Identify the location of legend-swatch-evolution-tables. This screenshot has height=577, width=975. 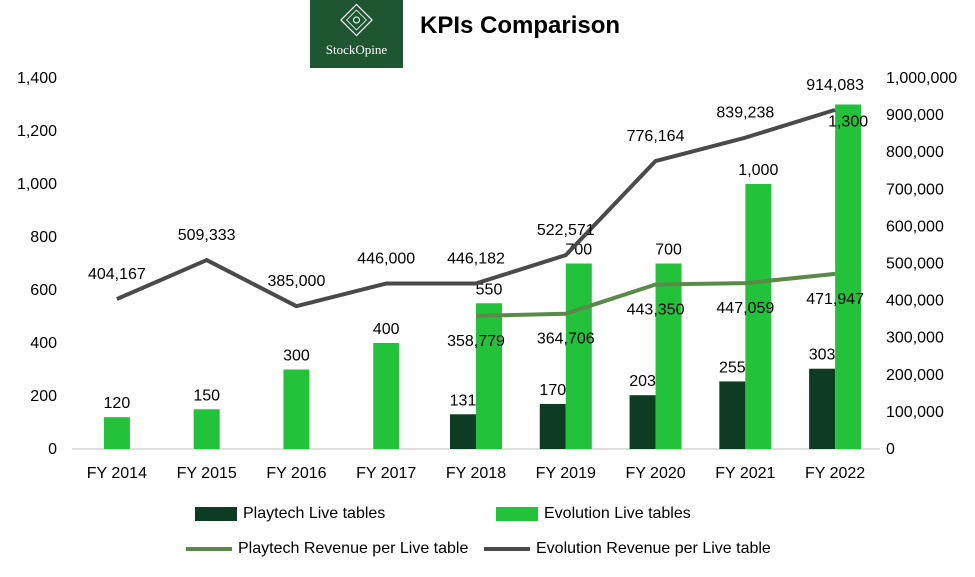
(517, 514).